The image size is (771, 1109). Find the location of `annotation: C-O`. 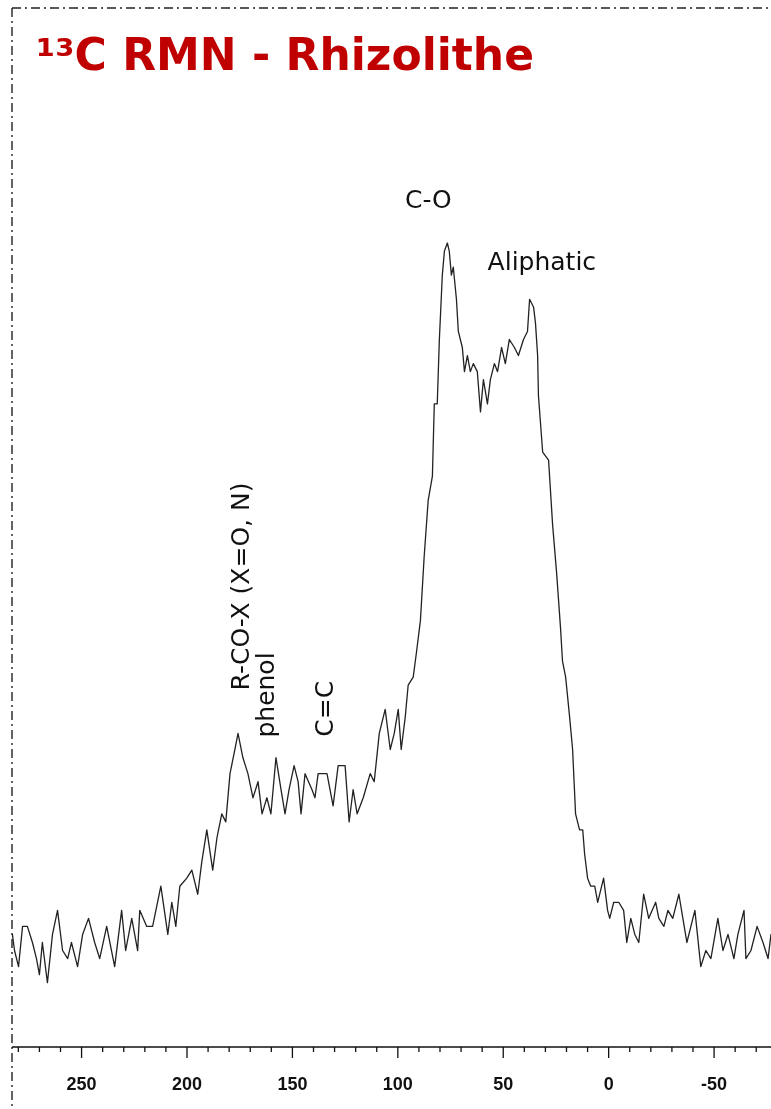

annotation: C-O is located at coordinates (428, 199).